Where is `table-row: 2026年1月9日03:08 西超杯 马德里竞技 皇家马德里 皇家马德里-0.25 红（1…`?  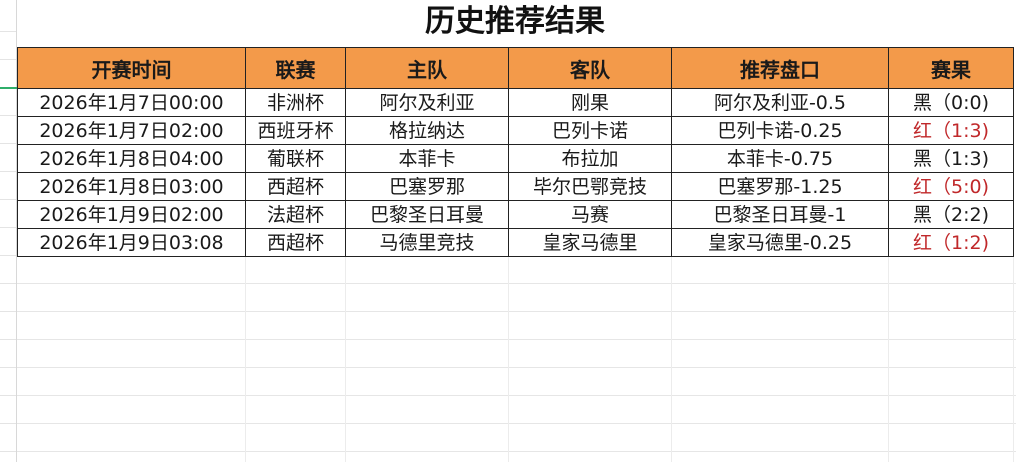
table-row: 2026年1月9日03:08 西超杯 马德里竞技 皇家马德里 皇家马德里-0.25 红（1… is located at coordinates (515, 242).